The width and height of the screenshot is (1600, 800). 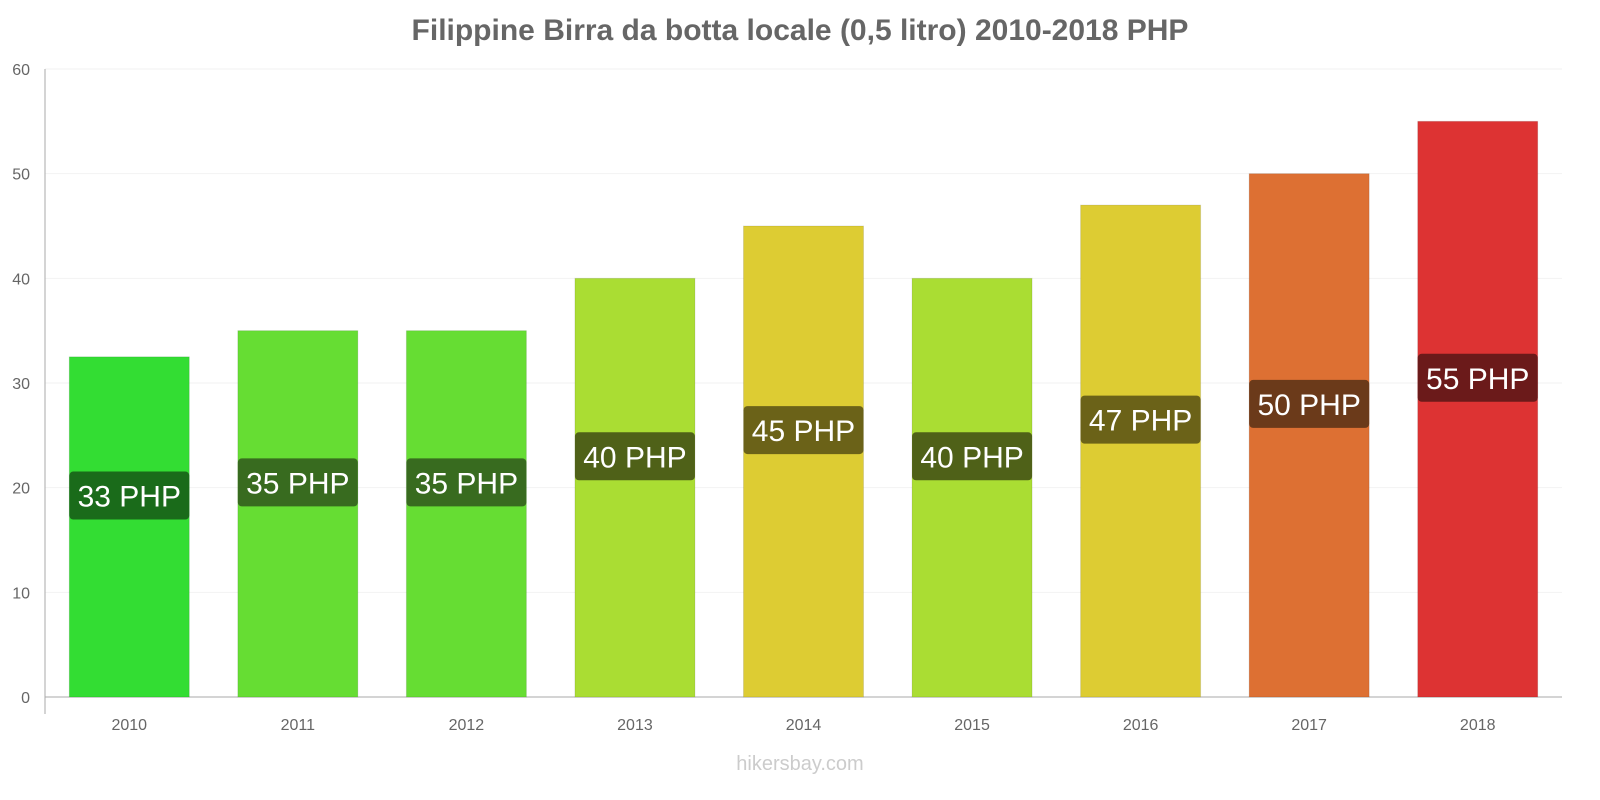 What do you see at coordinates (21, 175) in the screenshot?
I see `y-tick-label: 50` at bounding box center [21, 175].